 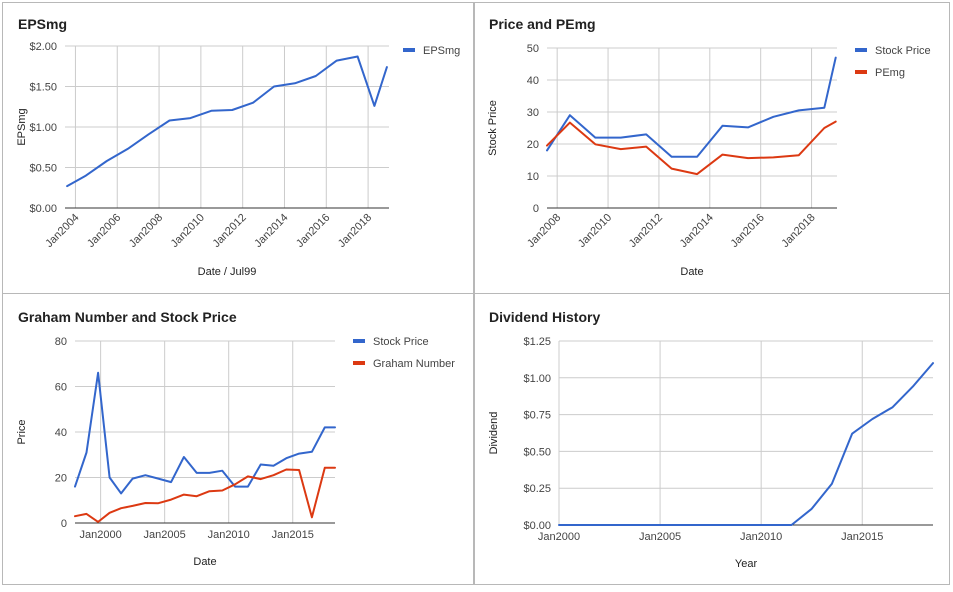 I want to click on y-tick-label: $0.25, so click(x=537, y=489).